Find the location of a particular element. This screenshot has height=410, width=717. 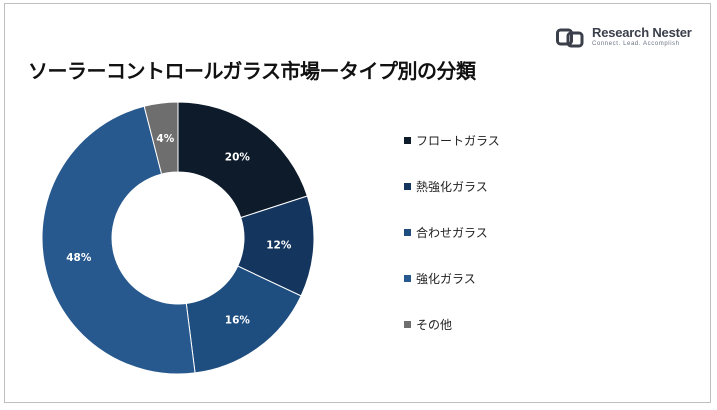

legend-item-tempered-glass: 強化ガラス is located at coordinates (440, 278).